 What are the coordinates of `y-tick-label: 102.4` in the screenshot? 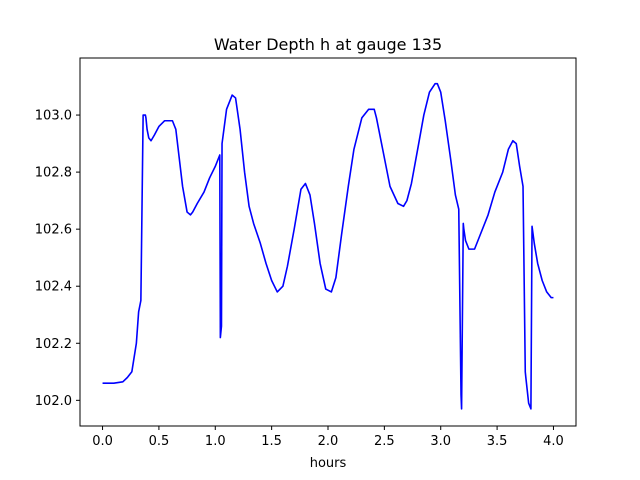 It's located at (53, 287).